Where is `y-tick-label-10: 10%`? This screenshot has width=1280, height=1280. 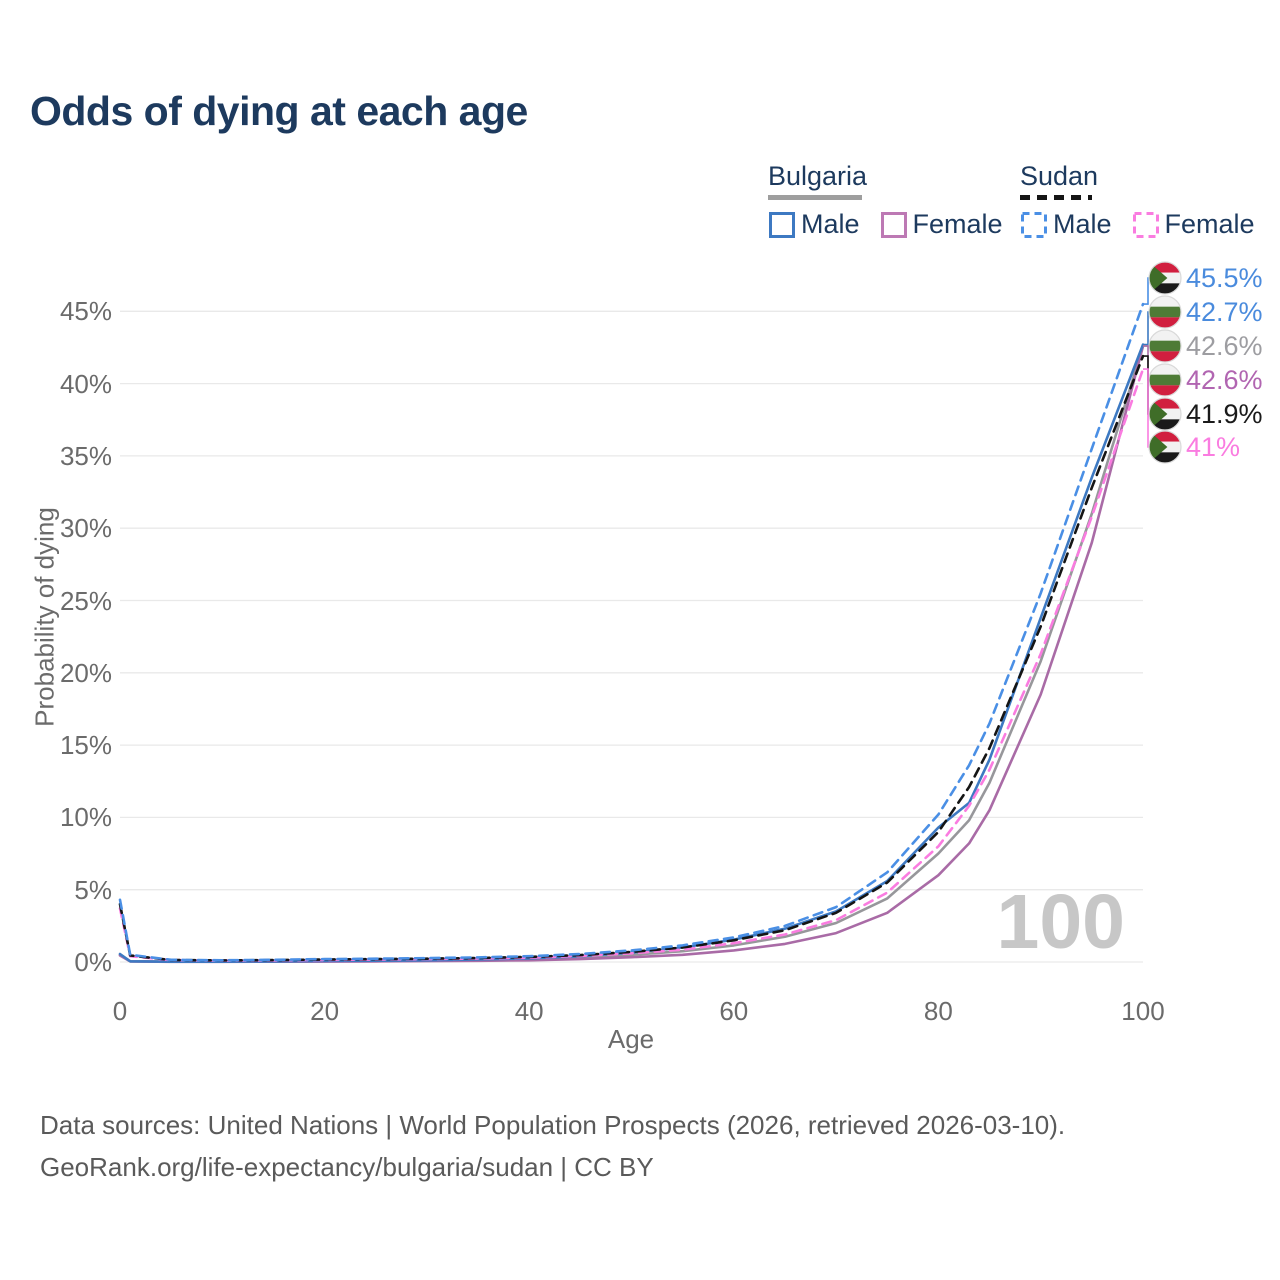
y-tick-label-10: 10% is located at coordinates (85, 817).